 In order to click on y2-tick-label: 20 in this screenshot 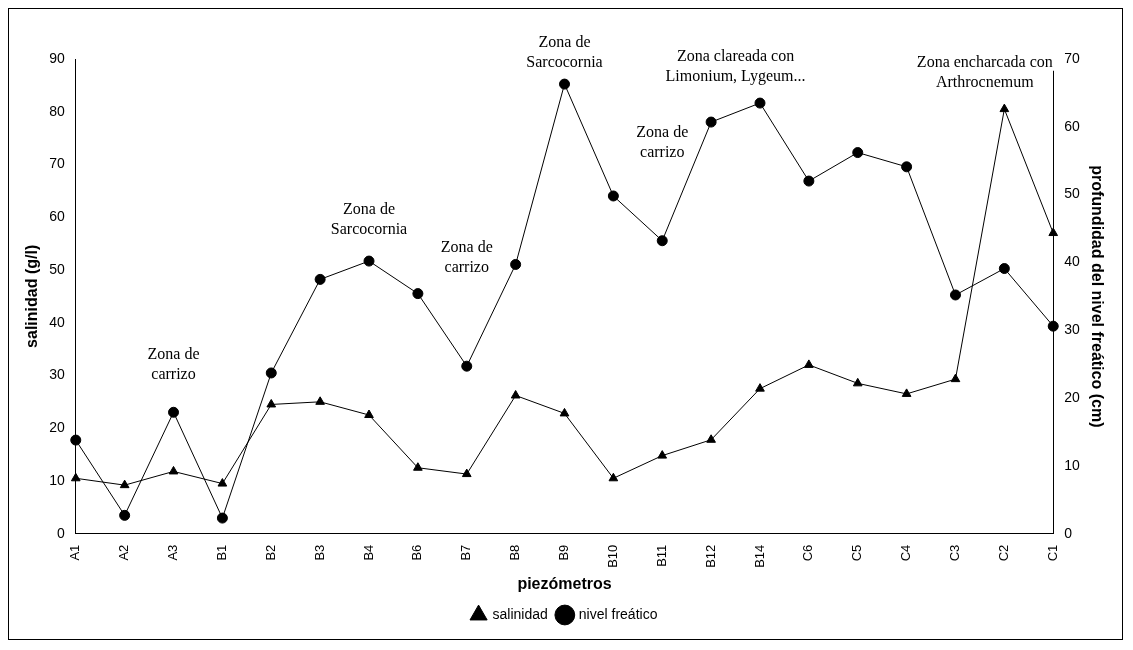, I will do `click(1072, 396)`.